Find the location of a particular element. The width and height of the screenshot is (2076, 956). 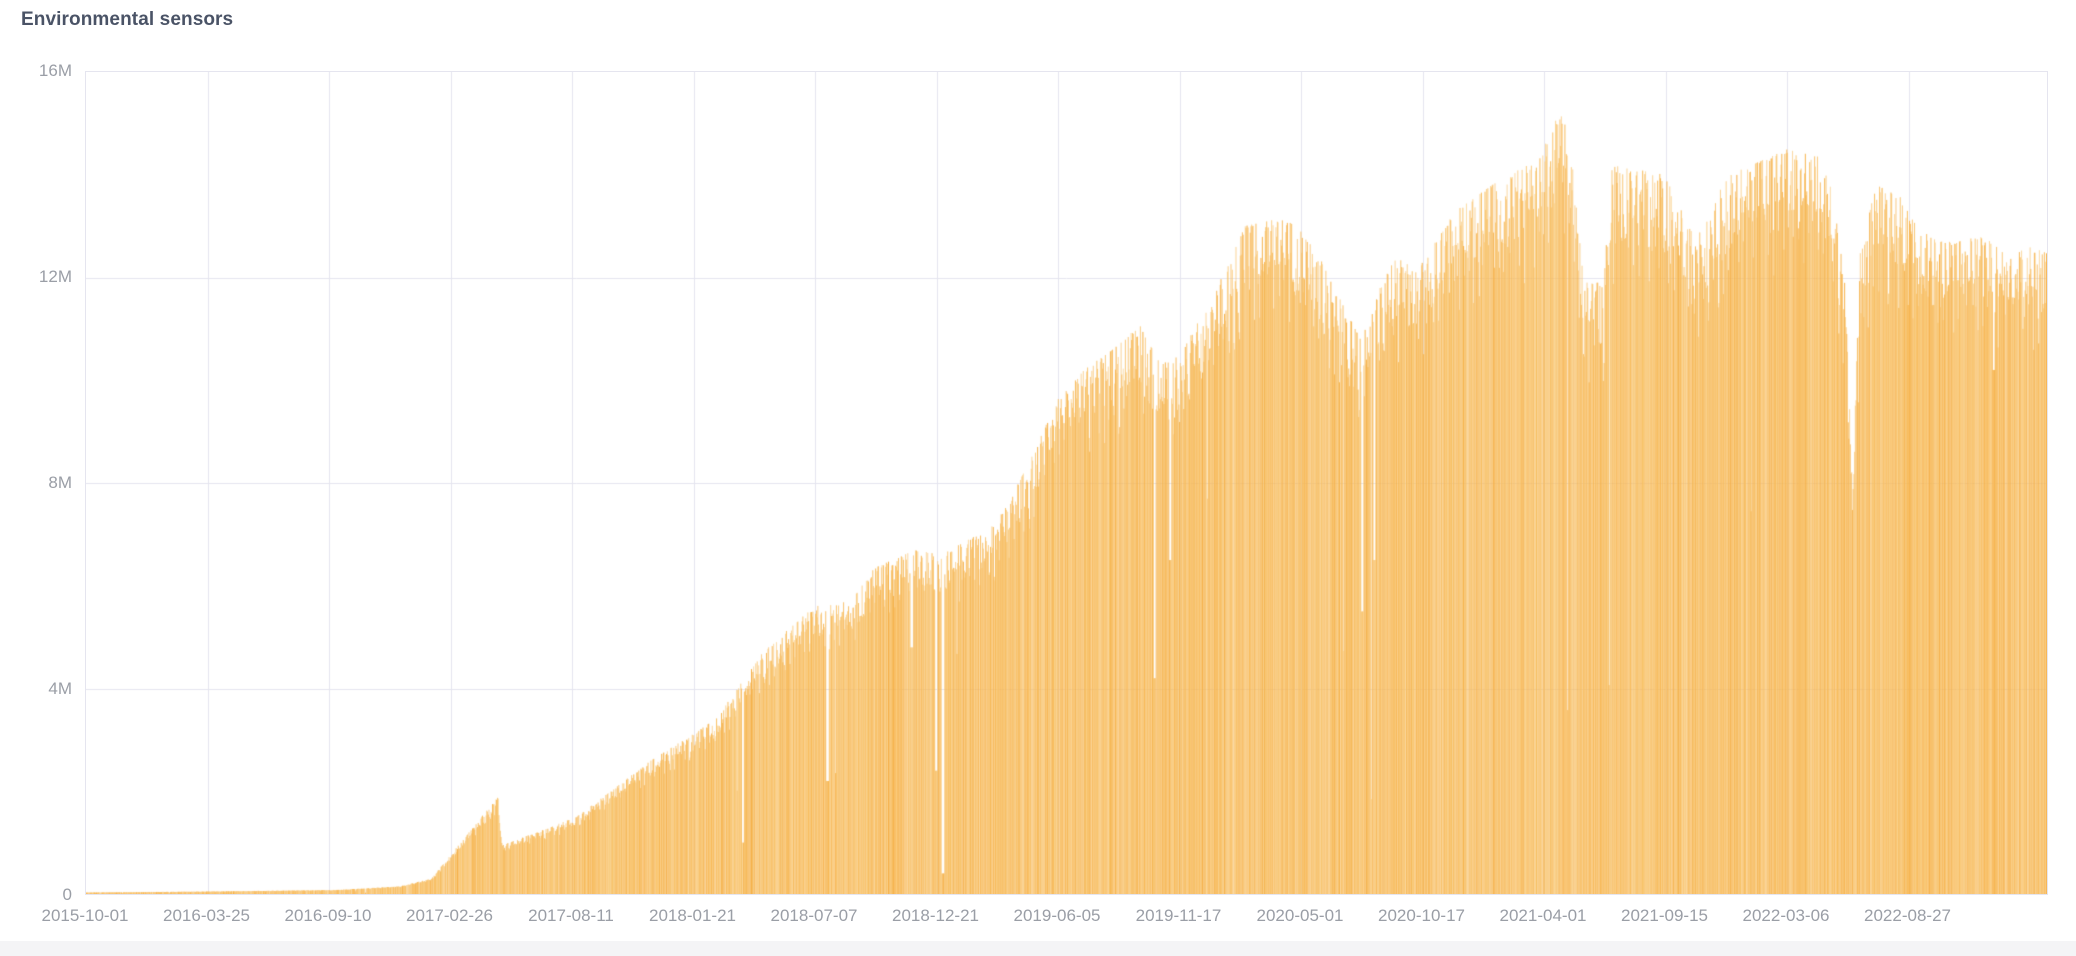

y-tick-label: 0 is located at coordinates (67, 894).